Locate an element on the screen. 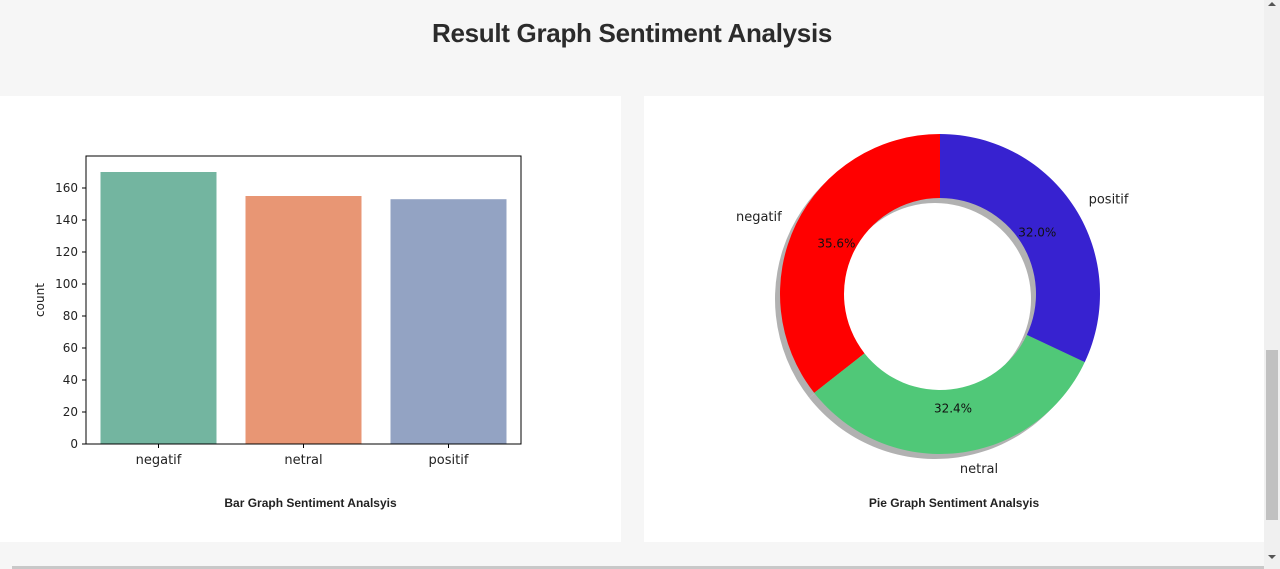  y-axis-label: count is located at coordinates (40, 300).